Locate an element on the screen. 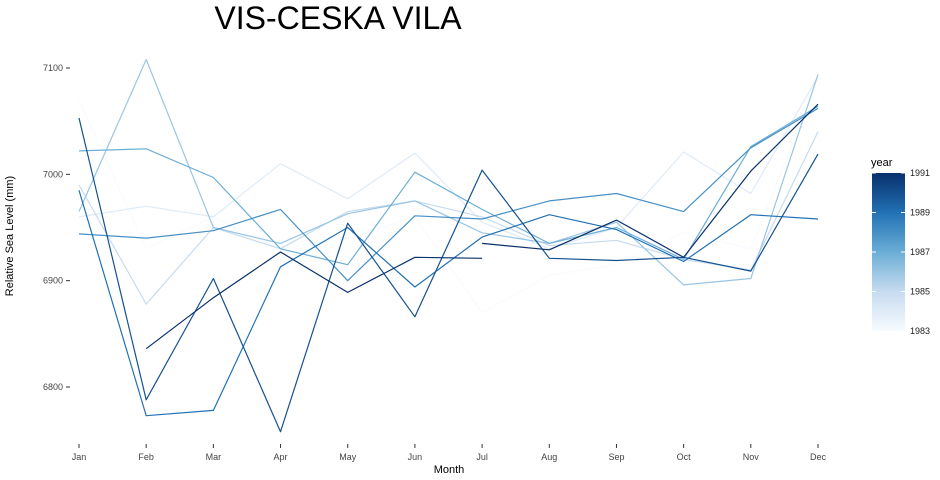 This screenshot has height=480, width=940. legend-ticks: 1983 1985 1987 1989 1991 is located at coordinates (901, 252).